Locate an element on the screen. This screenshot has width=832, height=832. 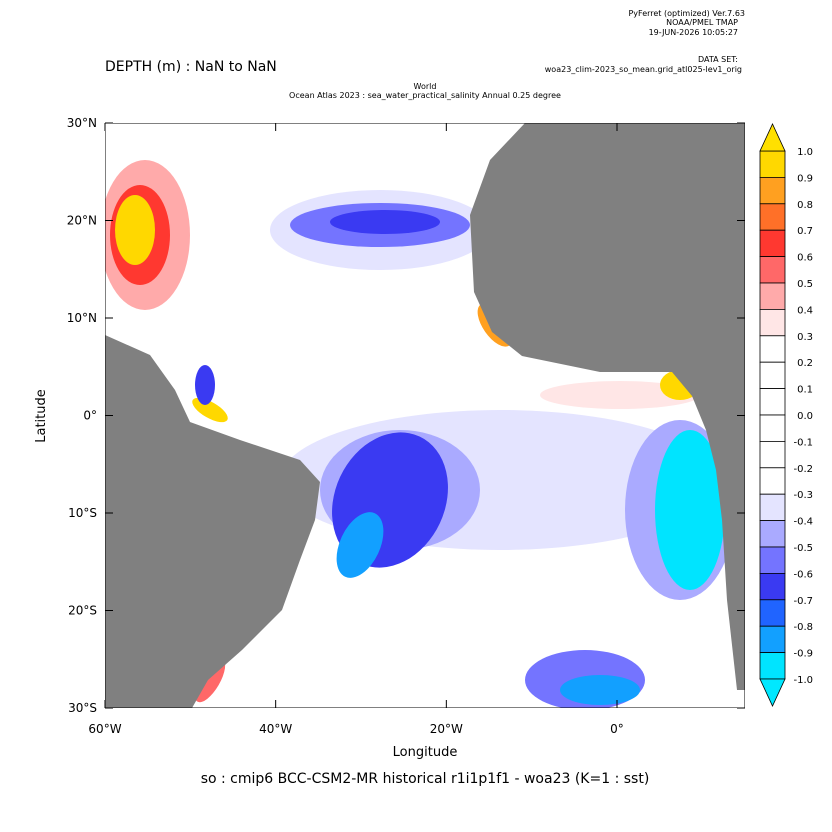
colorbar-label: -0.1 is located at coordinates (803, 442).